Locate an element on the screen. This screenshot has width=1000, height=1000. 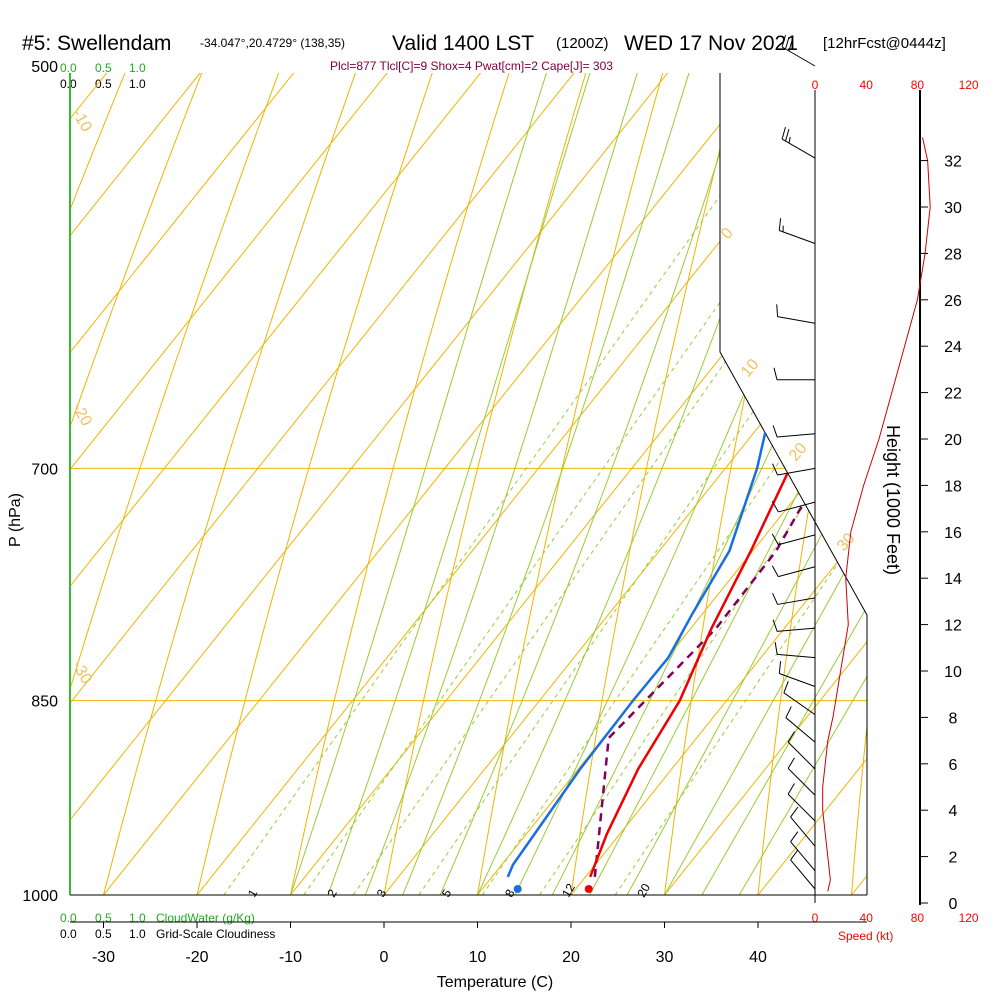
wind-barb-half is located at coordinates (789, 140).